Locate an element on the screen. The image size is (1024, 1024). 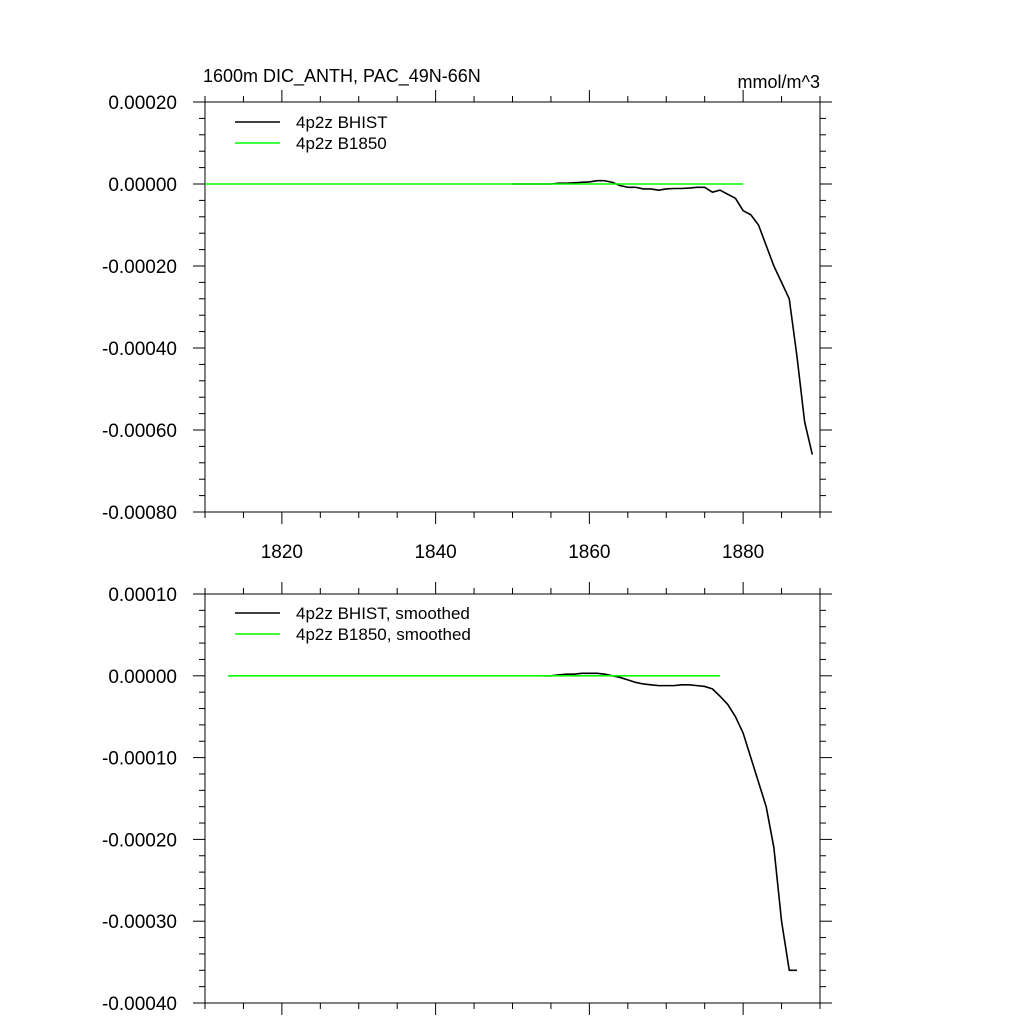
y-tick-label: -0.00010 is located at coordinates (139, 759).